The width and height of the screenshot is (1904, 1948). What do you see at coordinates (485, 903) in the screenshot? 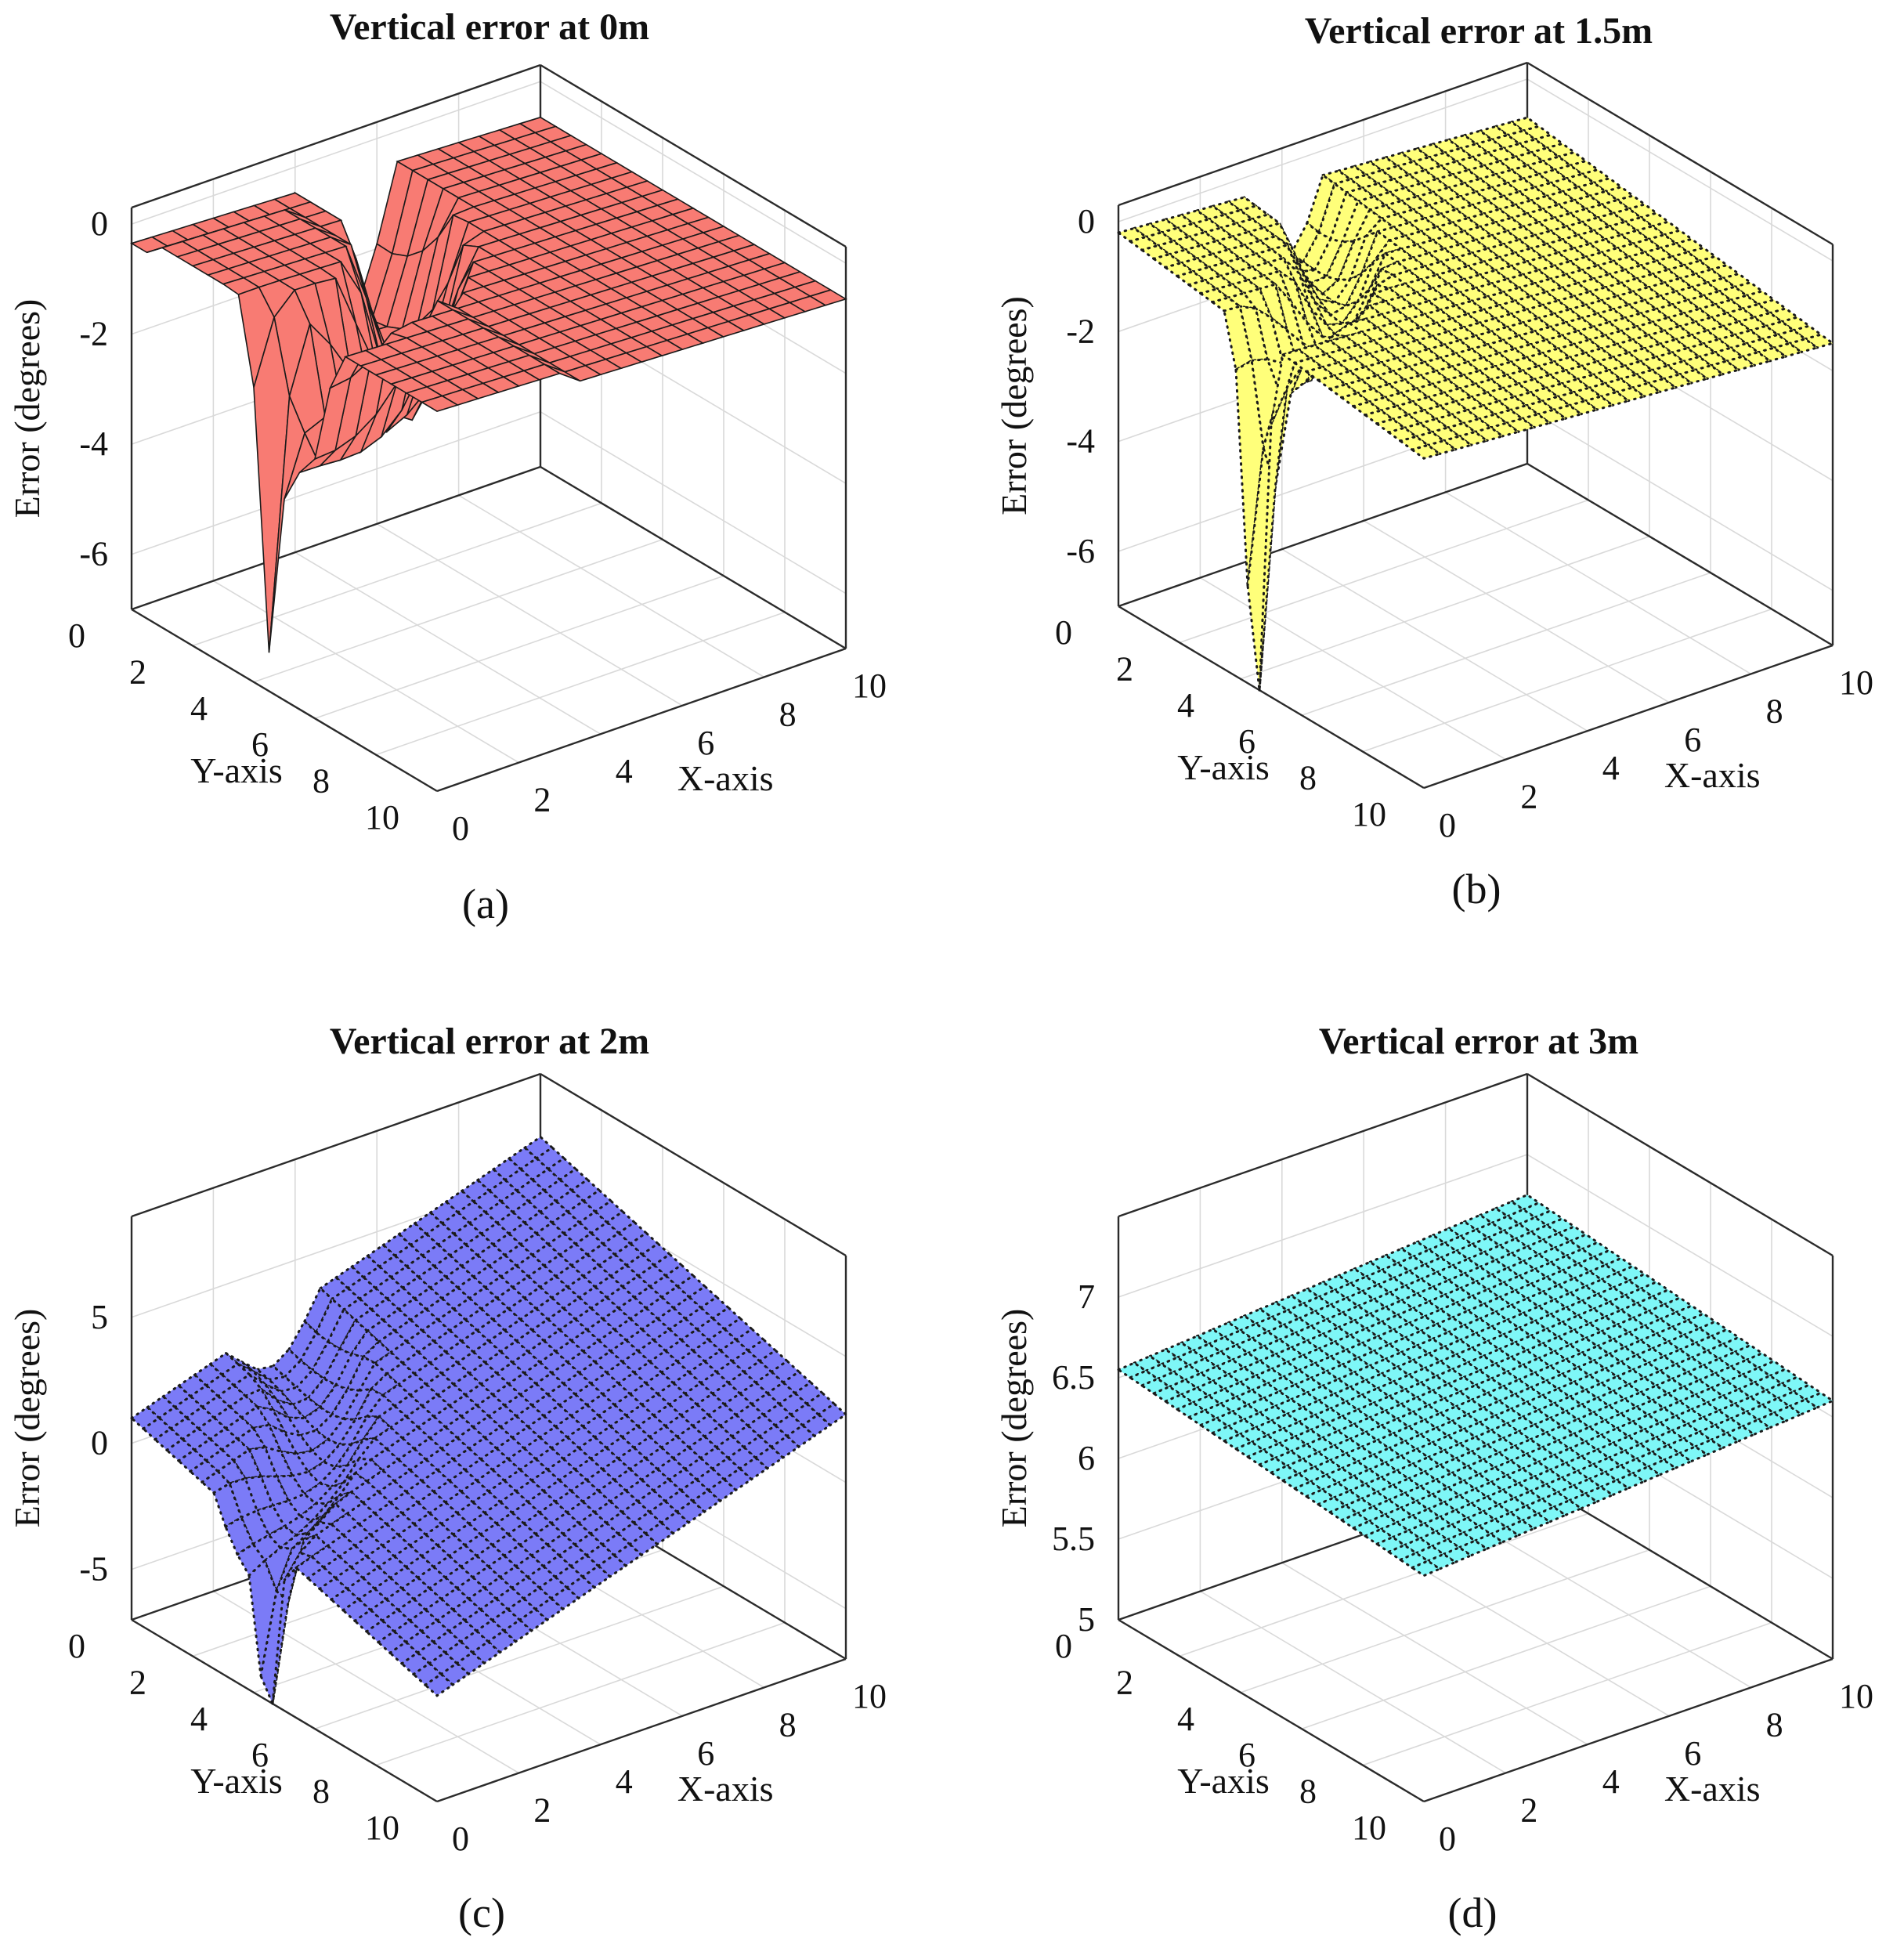
I see `panel-caption: (a)` at bounding box center [485, 903].